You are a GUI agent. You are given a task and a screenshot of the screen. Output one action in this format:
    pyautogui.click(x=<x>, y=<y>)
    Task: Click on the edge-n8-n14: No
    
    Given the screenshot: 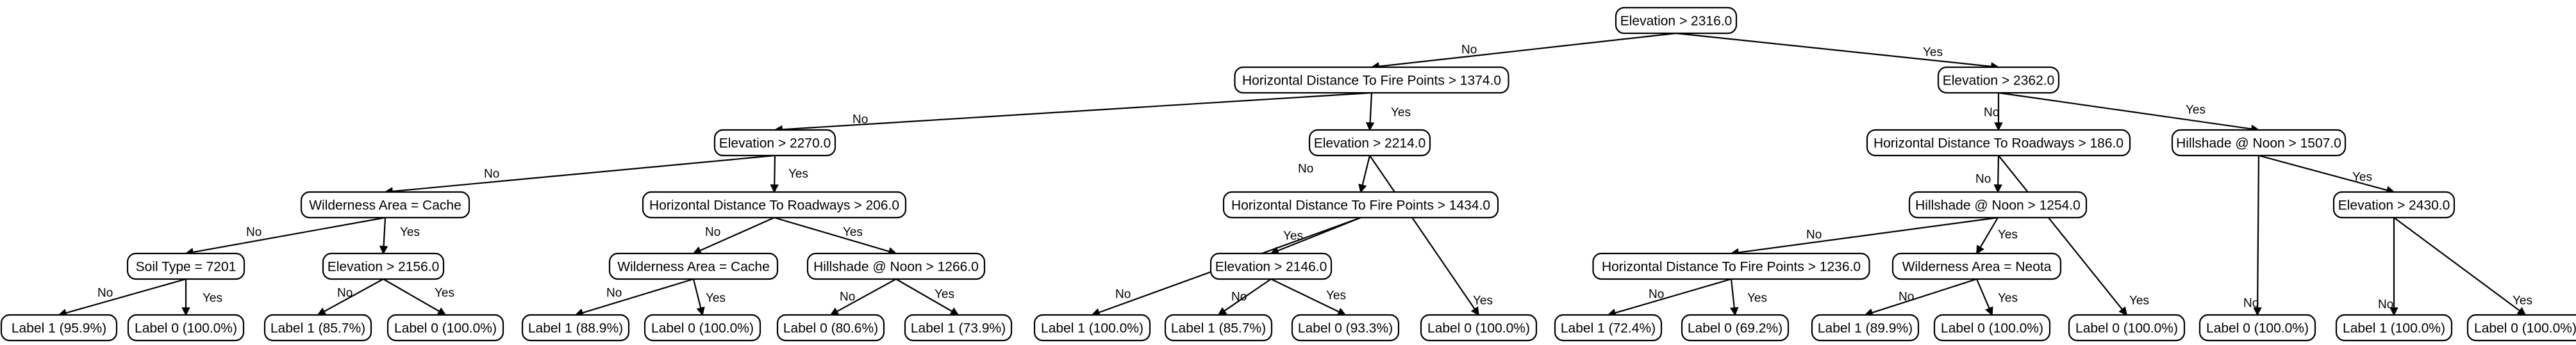 What is the action you would take?
    pyautogui.click(x=733, y=235)
    